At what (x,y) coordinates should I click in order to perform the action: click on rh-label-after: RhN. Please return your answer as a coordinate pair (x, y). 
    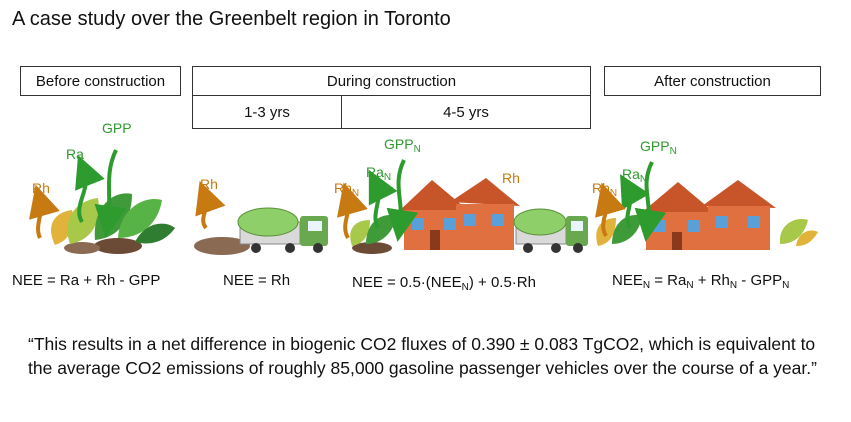
    Looking at the image, I should click on (605, 189).